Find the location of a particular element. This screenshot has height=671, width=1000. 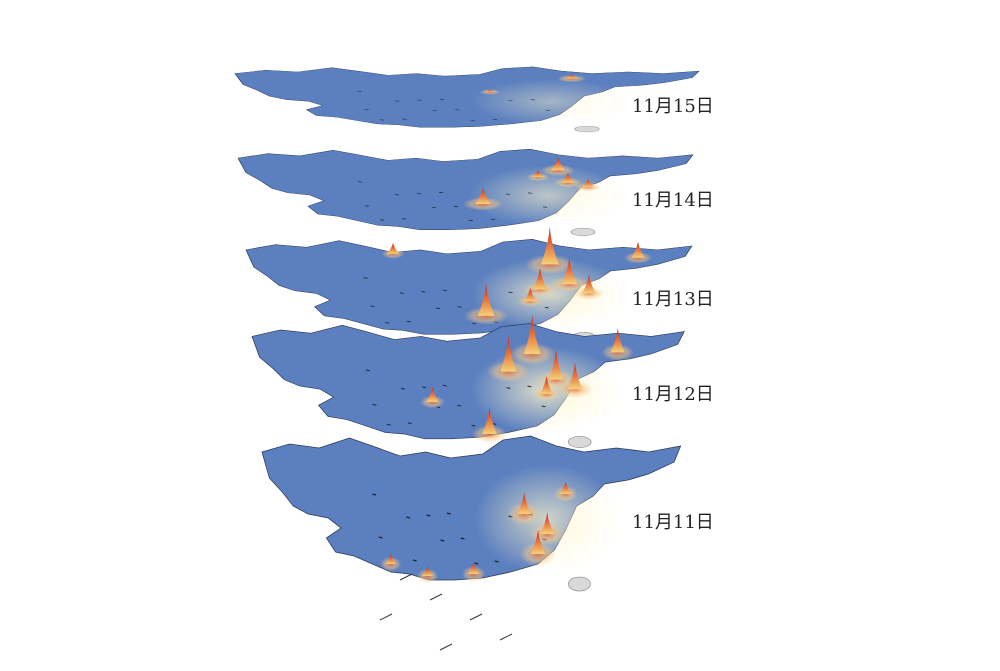

density-glow is located at coordinates (551, 102).